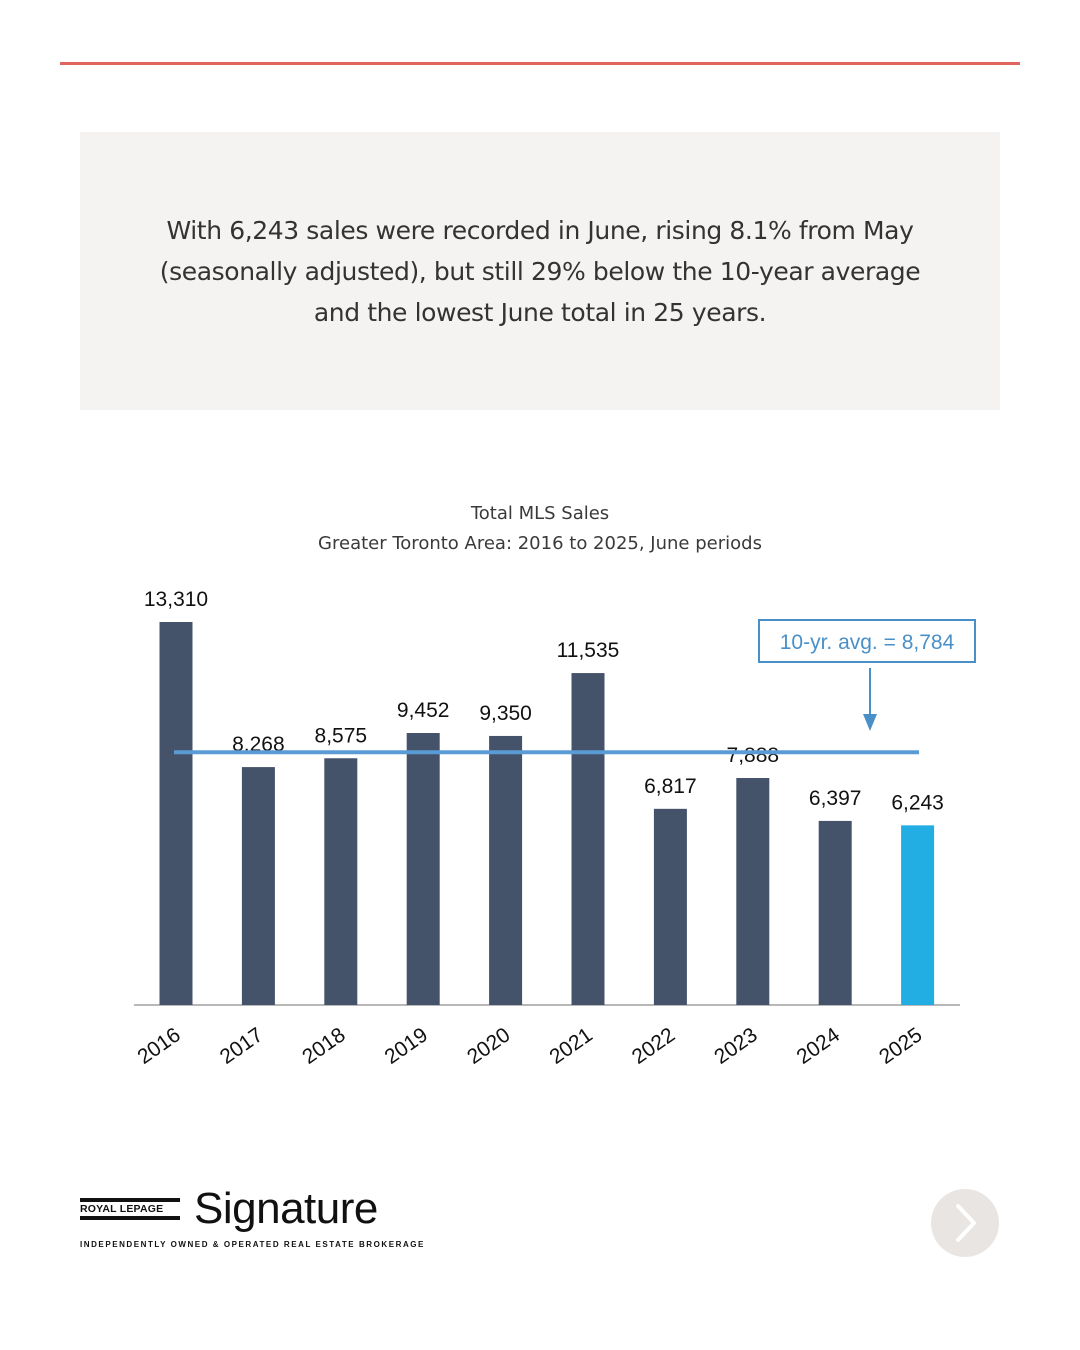 The height and width of the screenshot is (1350, 1080). I want to click on bar-2019, so click(423, 869).